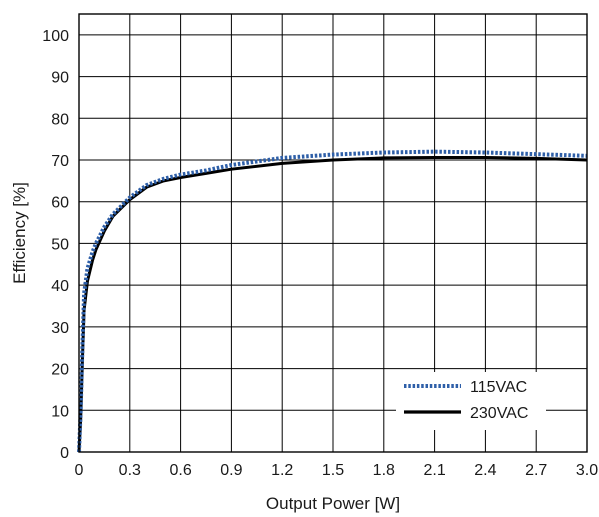 This screenshot has height=517, width=599. I want to click on y-tick-label: 40, so click(60, 286).